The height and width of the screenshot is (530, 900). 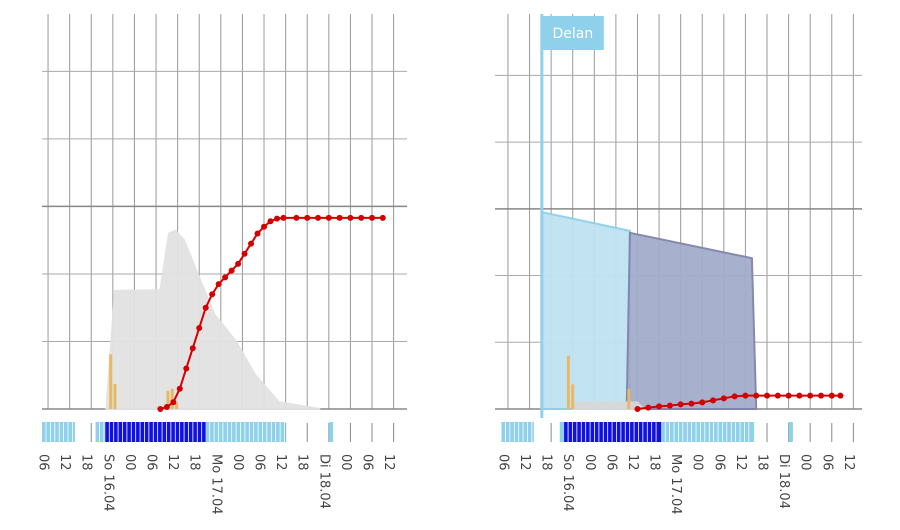 I want to click on annotation-box, so click(x=572, y=33).